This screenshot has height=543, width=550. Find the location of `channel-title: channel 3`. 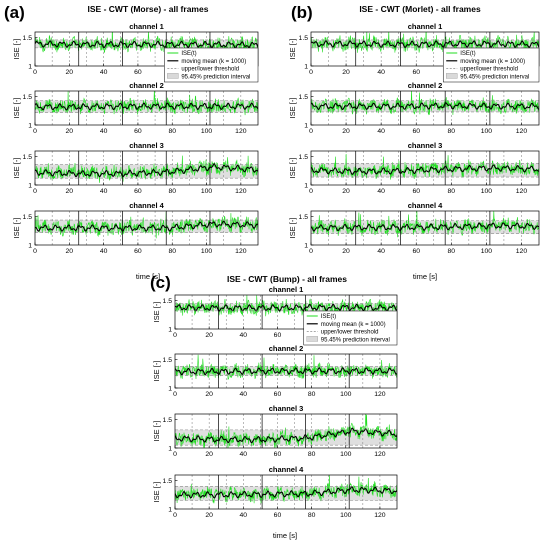

channel-title: channel 3 is located at coordinates (425, 145).